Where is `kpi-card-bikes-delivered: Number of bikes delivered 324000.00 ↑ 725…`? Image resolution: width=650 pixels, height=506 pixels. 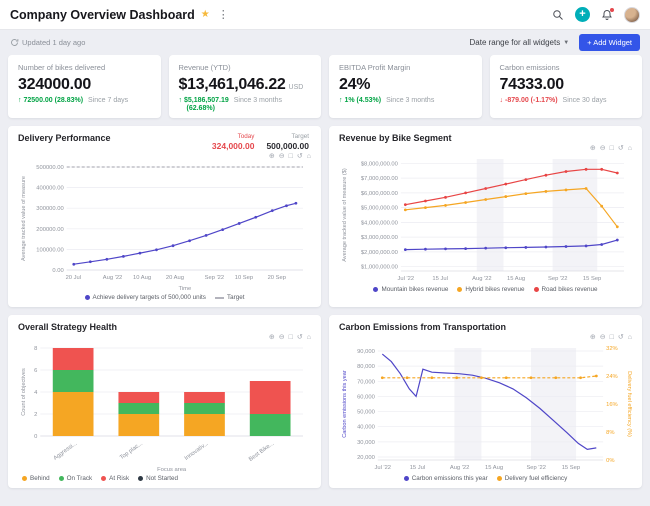
kpi-card-bikes-delivered: Number of bikes delivered 324000.00 ↑ 725… is located at coordinates (84, 86).